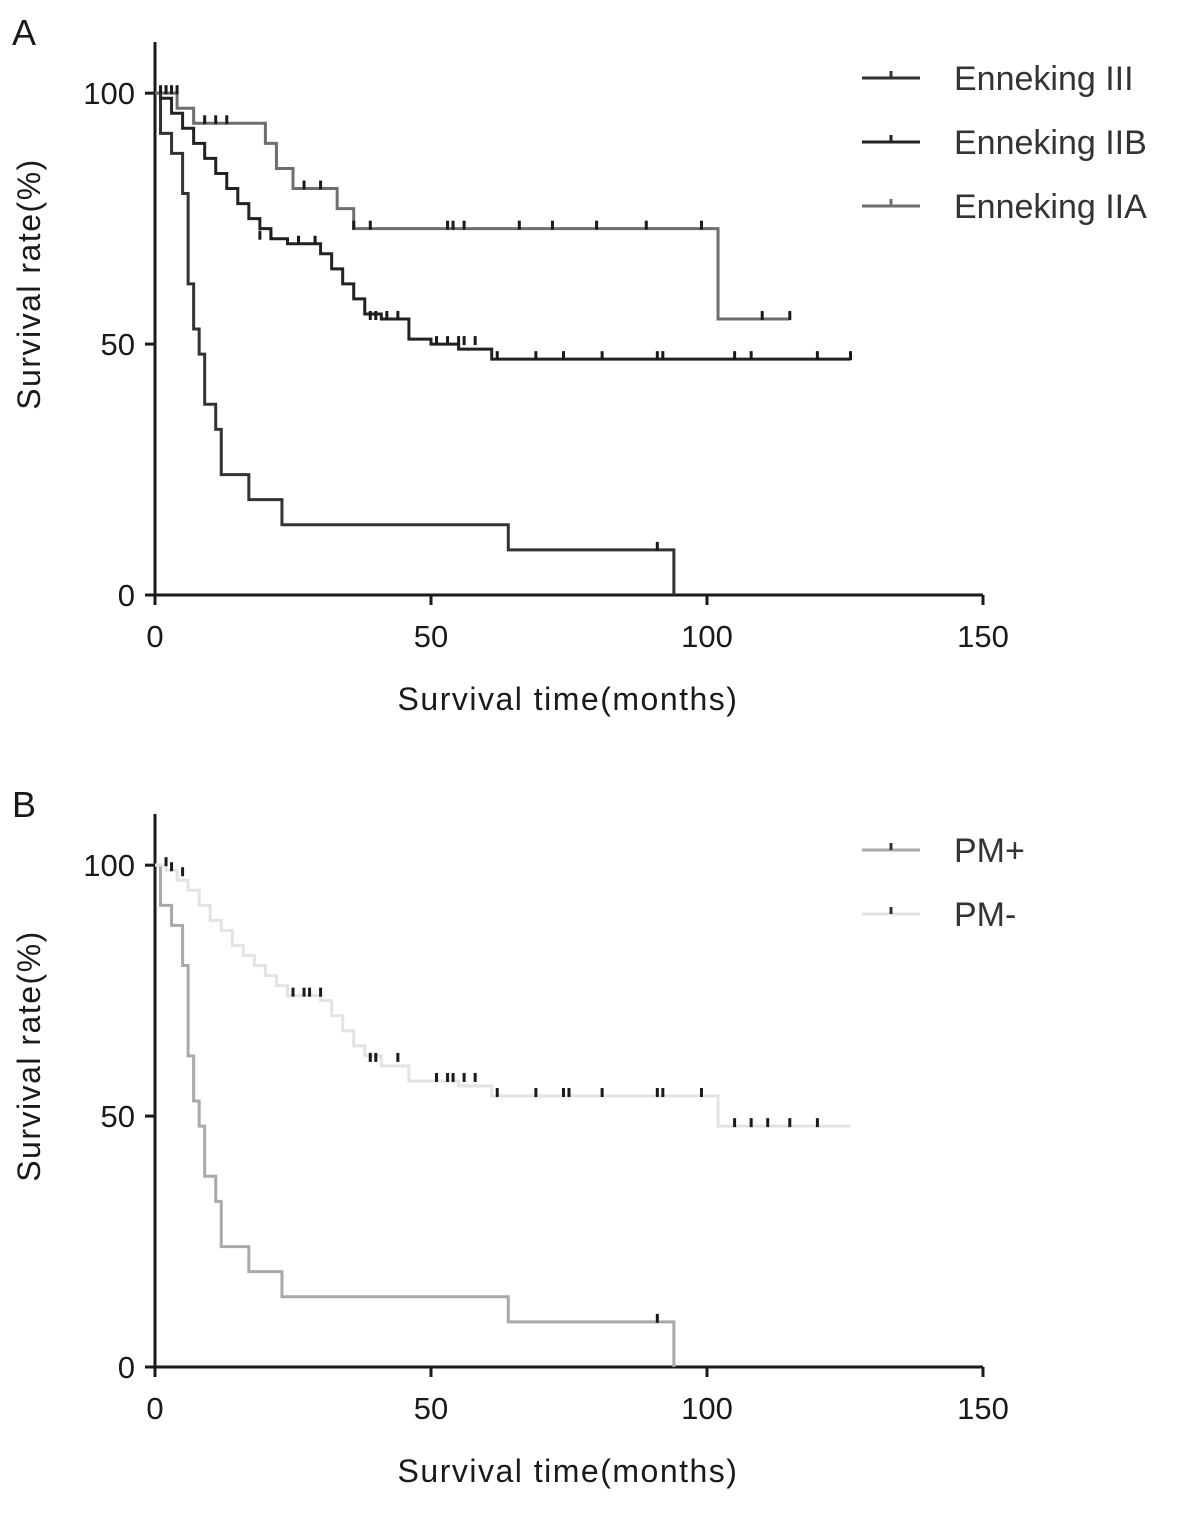  What do you see at coordinates (126, 1367) in the screenshot?
I see `y-tick-label-b-0: 0` at bounding box center [126, 1367].